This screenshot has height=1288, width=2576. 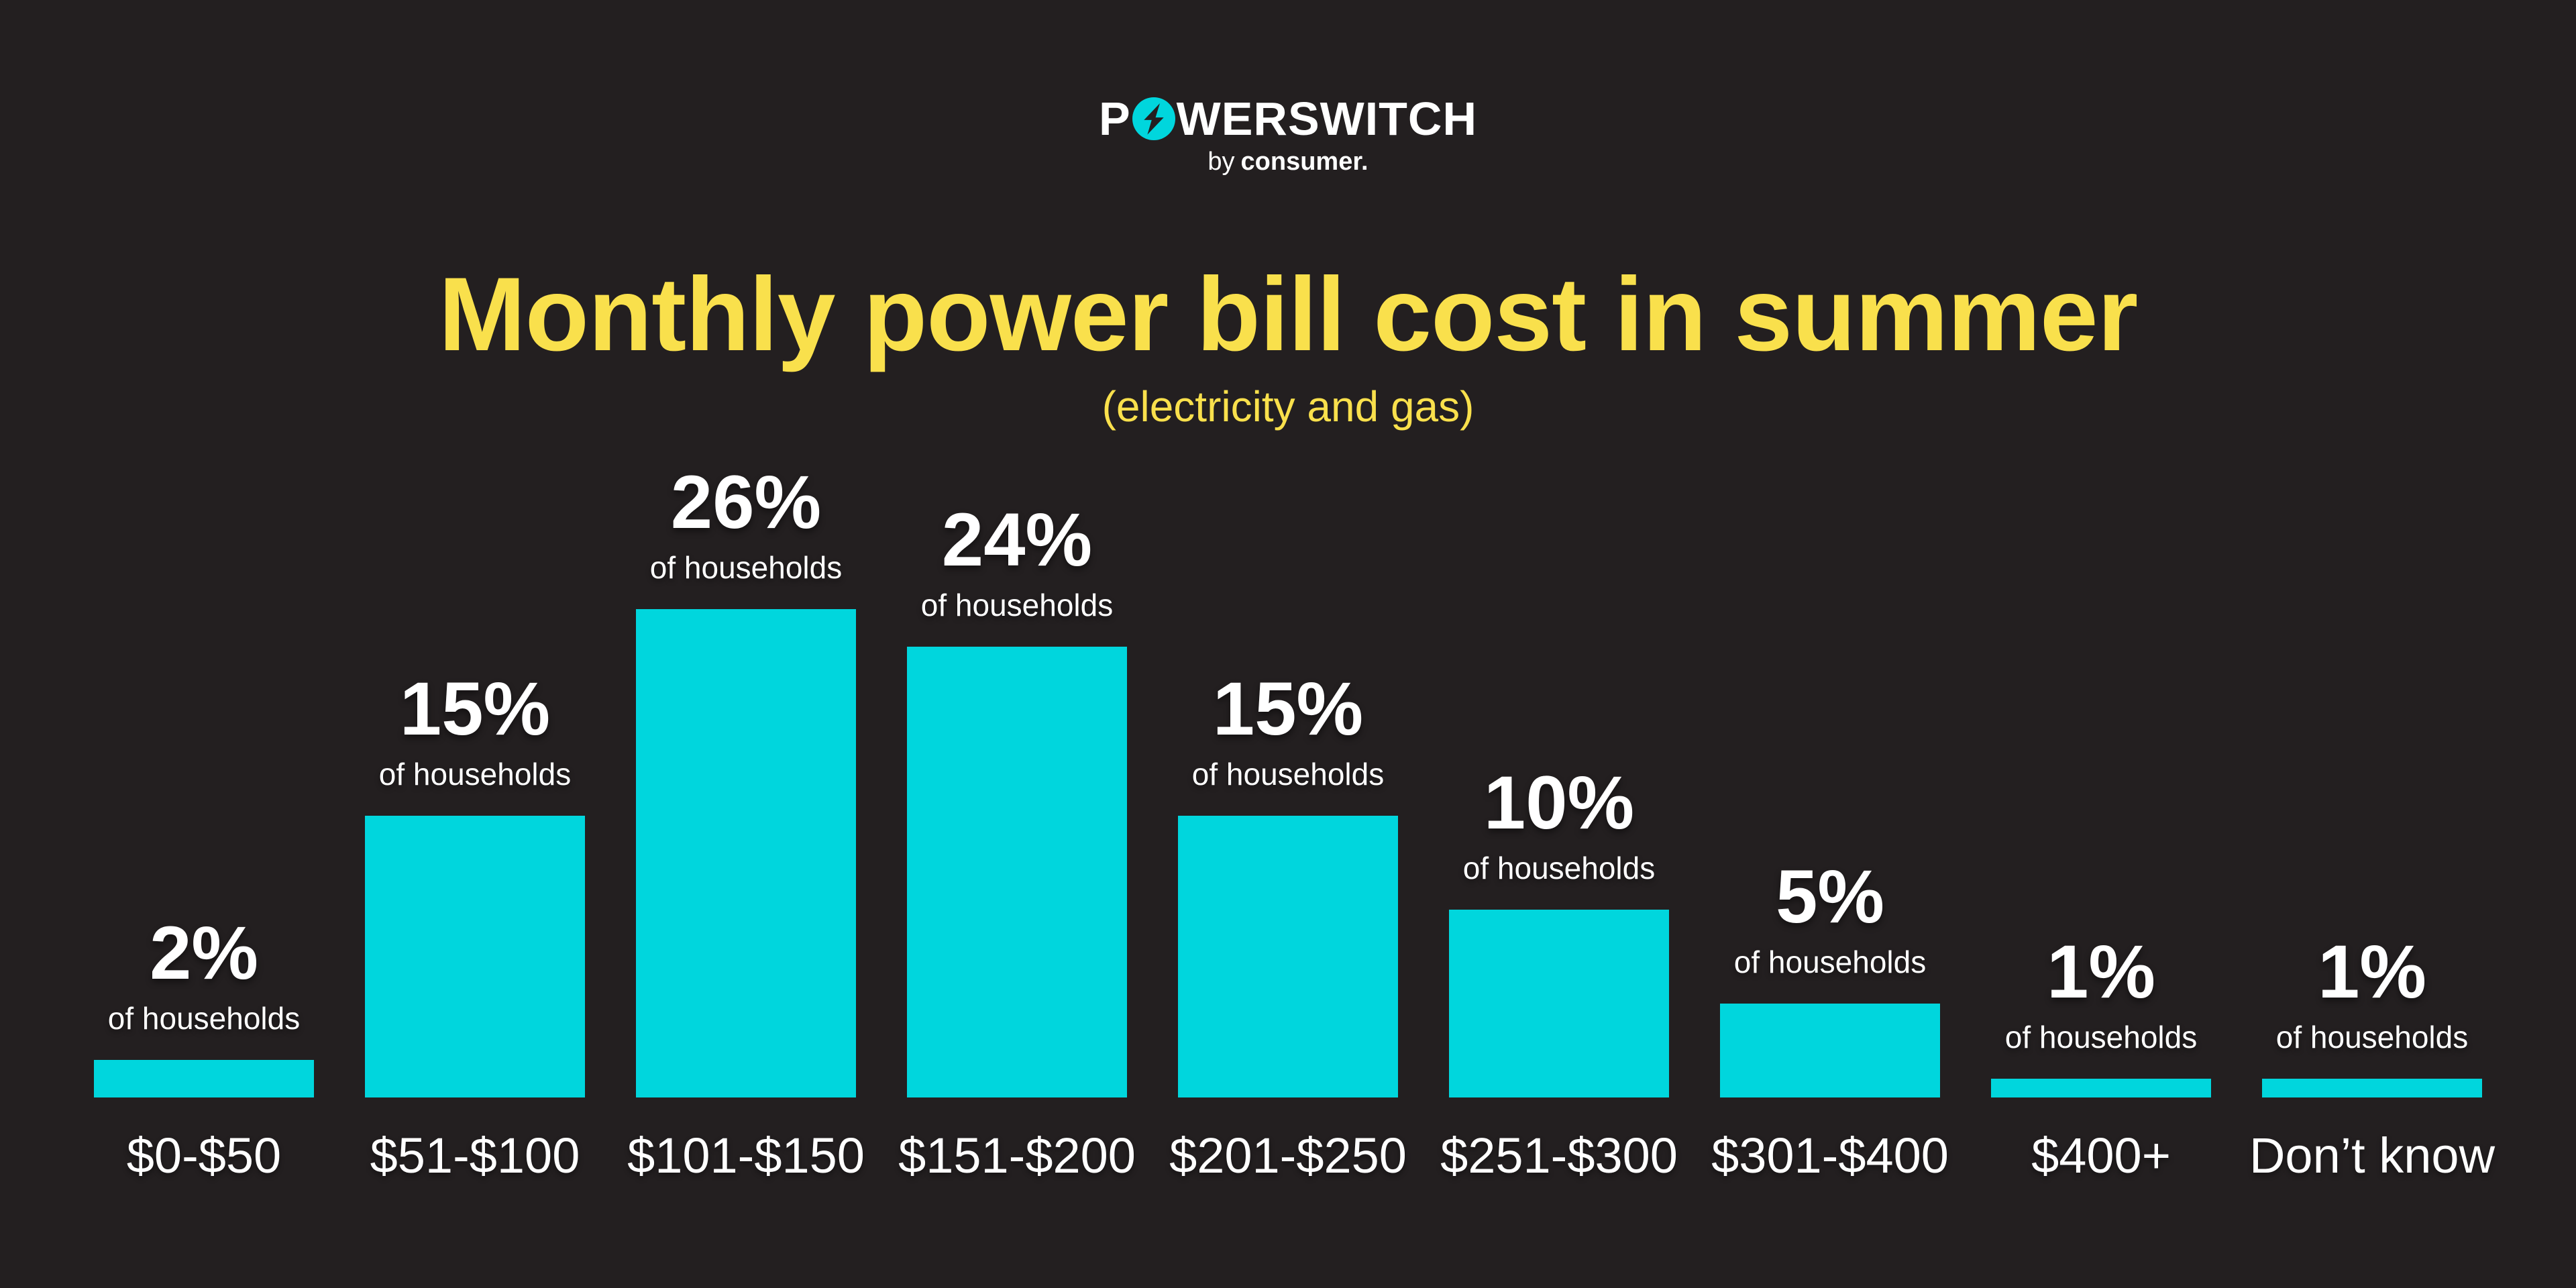 What do you see at coordinates (1114, 119) in the screenshot?
I see `logo-text-prefix: P` at bounding box center [1114, 119].